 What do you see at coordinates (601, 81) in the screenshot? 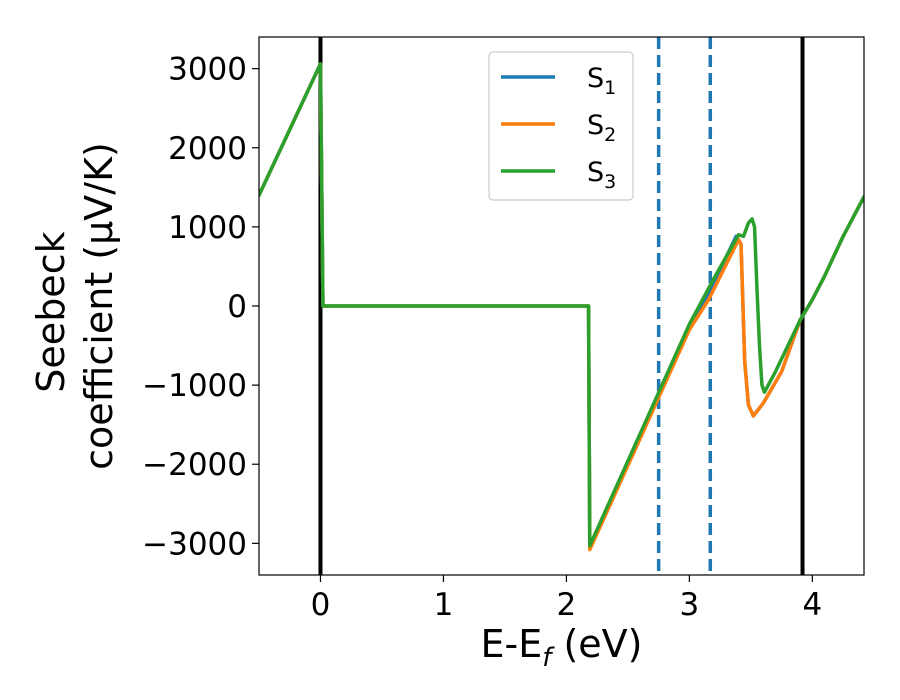
I see `legend-label-1: S1` at bounding box center [601, 81].